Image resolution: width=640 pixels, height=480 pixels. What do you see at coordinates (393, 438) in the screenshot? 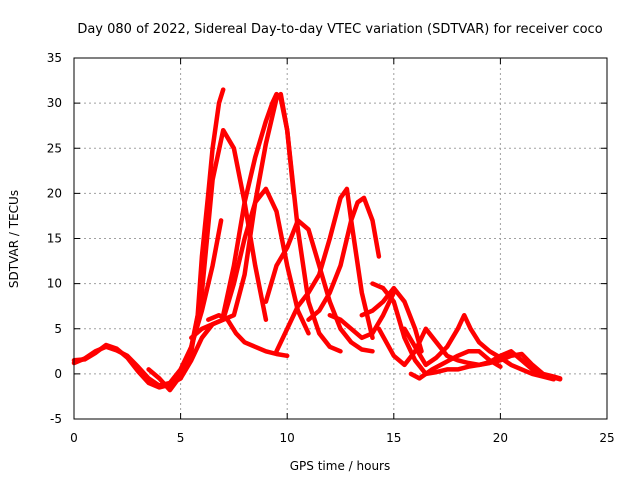
I see `x-tick-label: 15` at bounding box center [393, 438].